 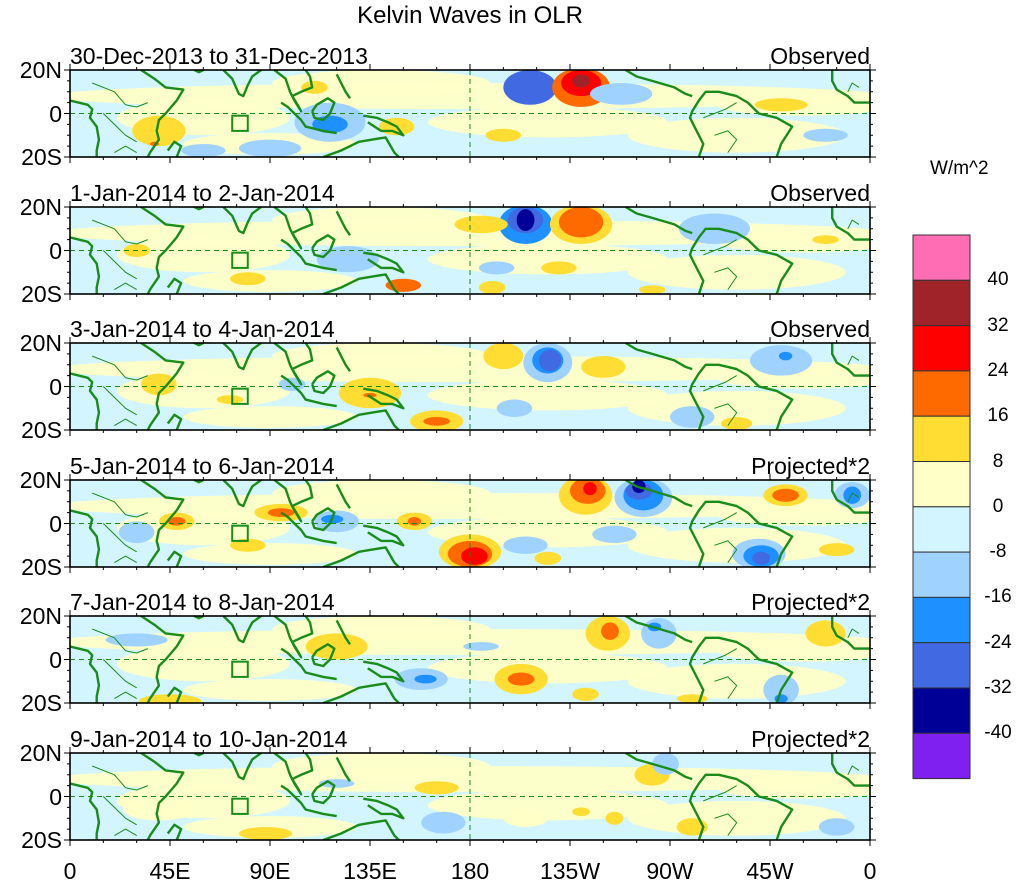 I want to click on panel-date-range: 5-Jan-2014 to 6-Jan-2014, so click(x=202, y=466).